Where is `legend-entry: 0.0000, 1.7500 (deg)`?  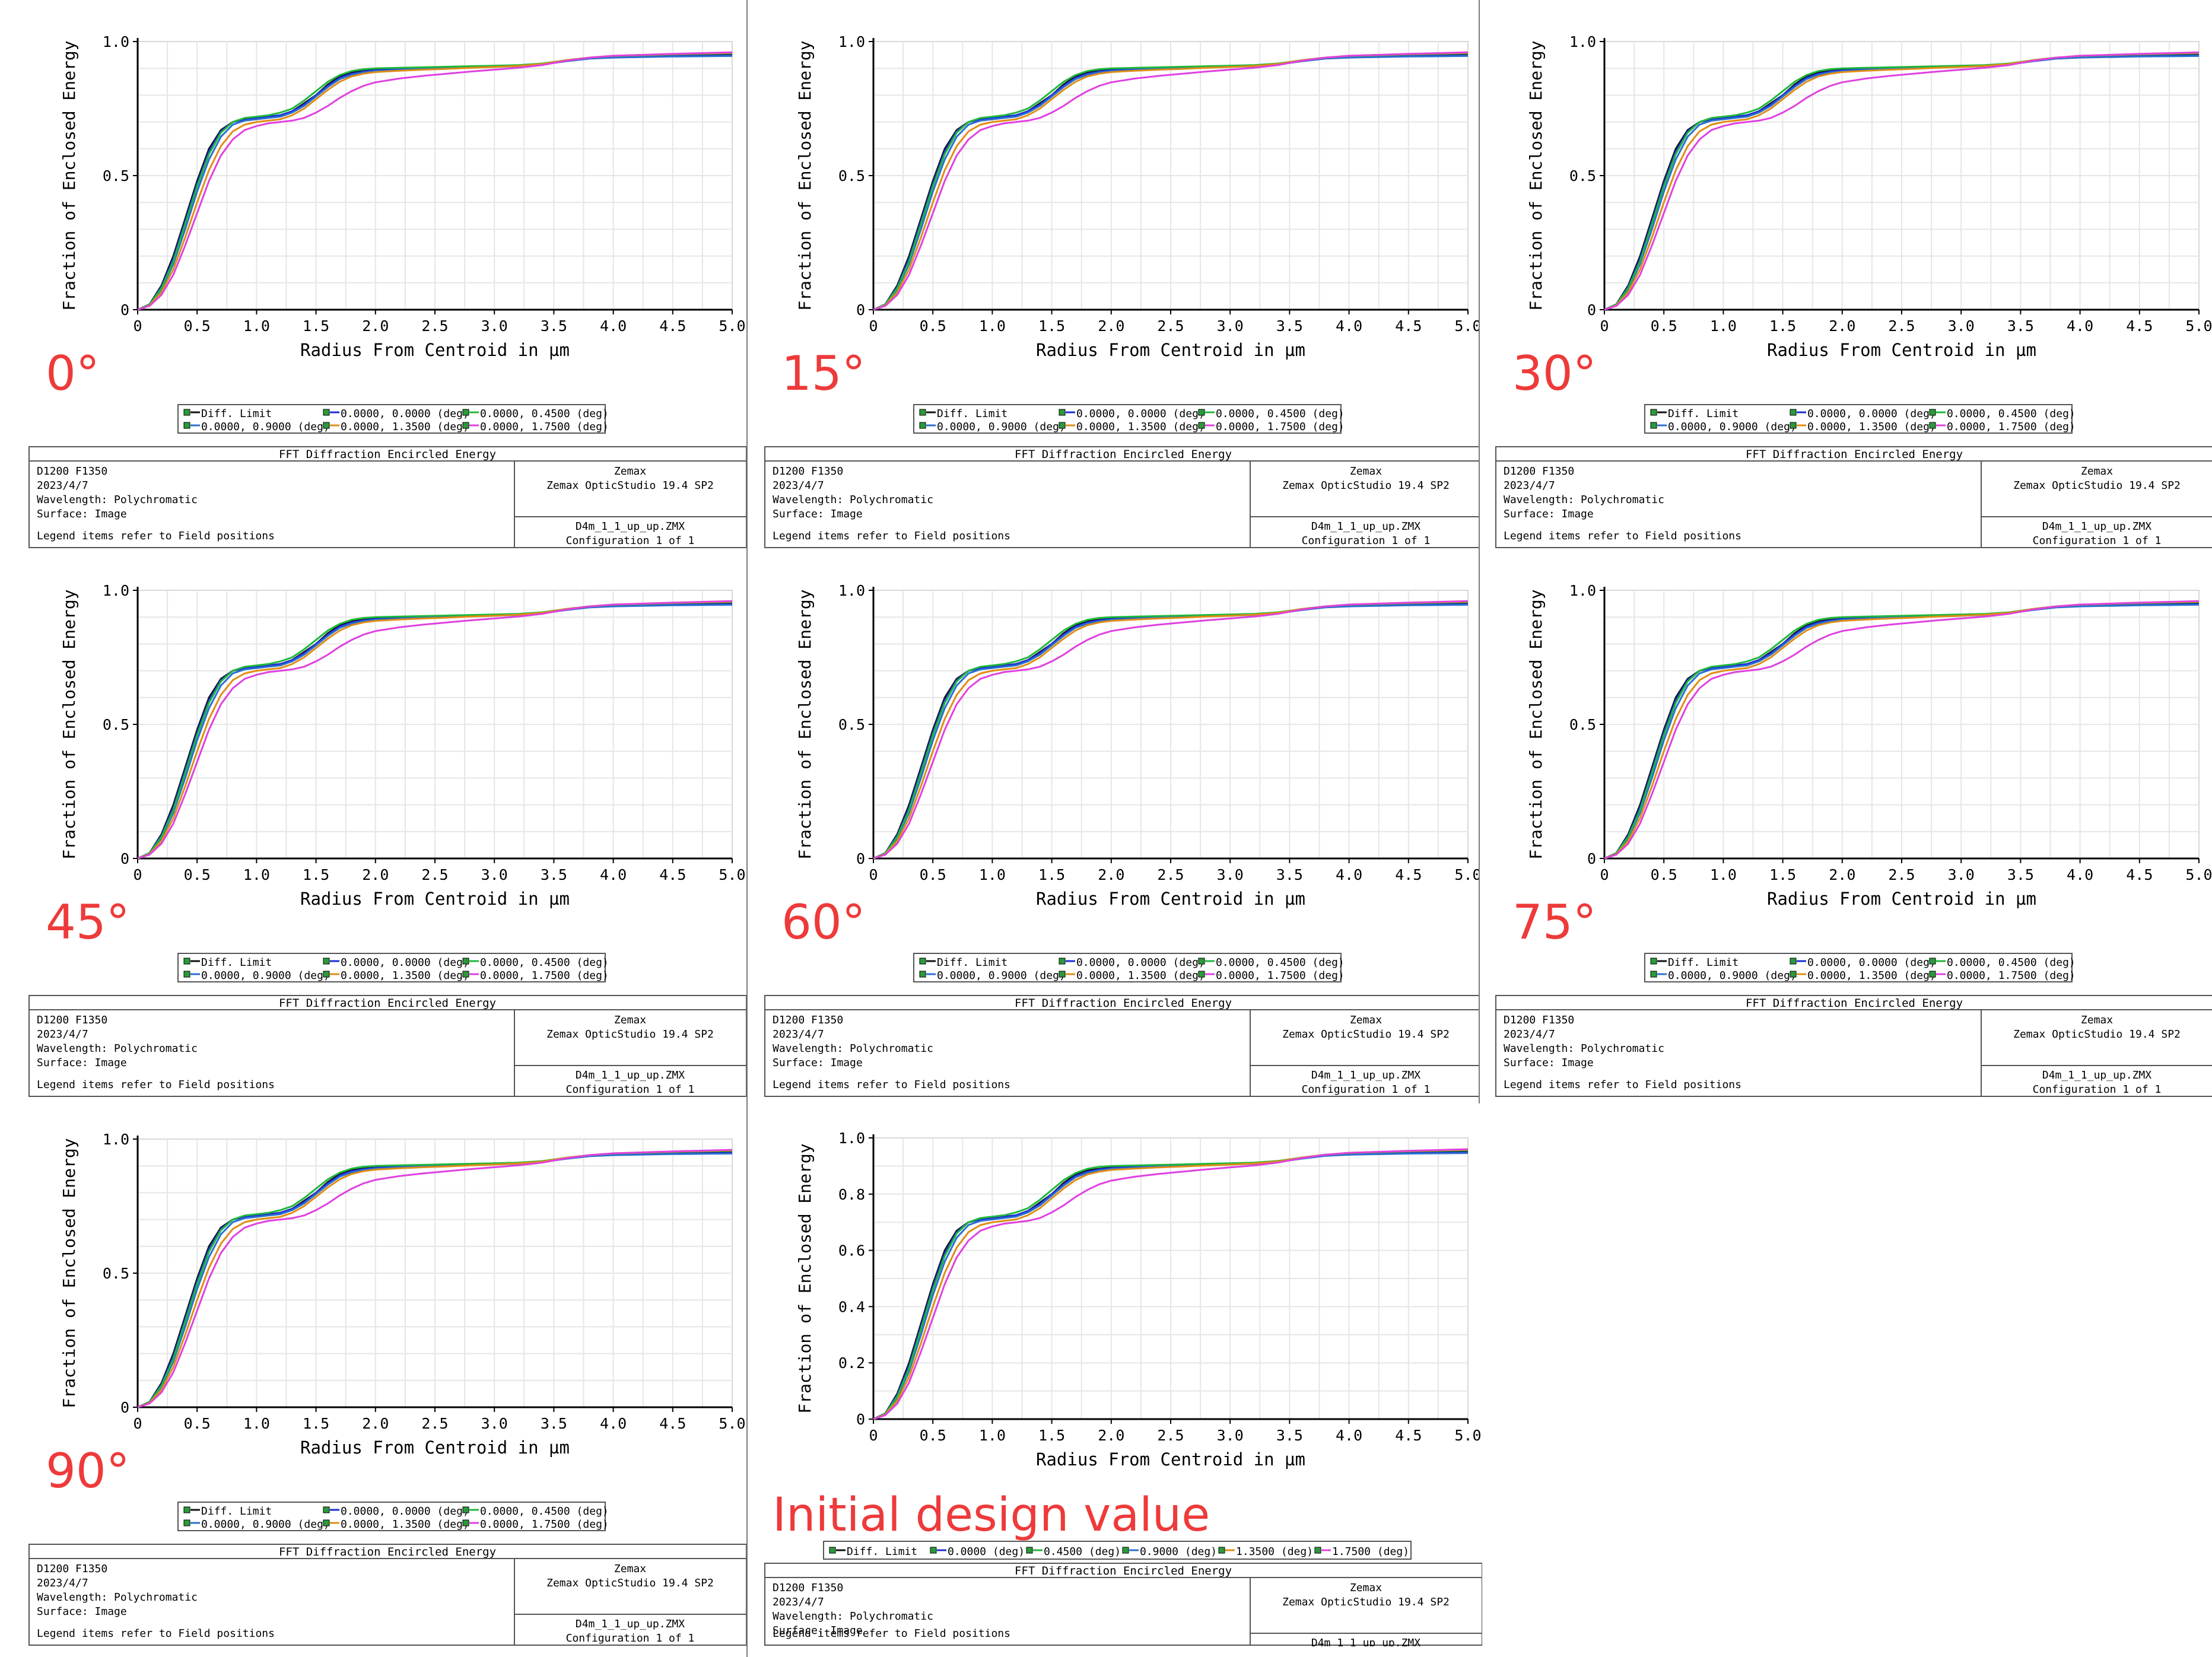 legend-entry: 0.0000, 1.7500 (deg) is located at coordinates (1280, 427).